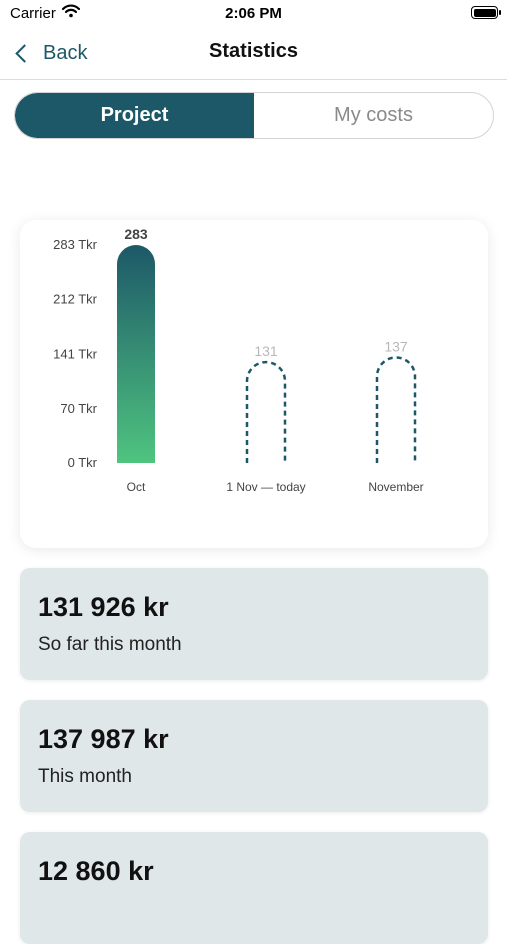  Describe the element at coordinates (78, 408) in the screenshot. I see `y-tick-label: 70 Tkr` at that location.